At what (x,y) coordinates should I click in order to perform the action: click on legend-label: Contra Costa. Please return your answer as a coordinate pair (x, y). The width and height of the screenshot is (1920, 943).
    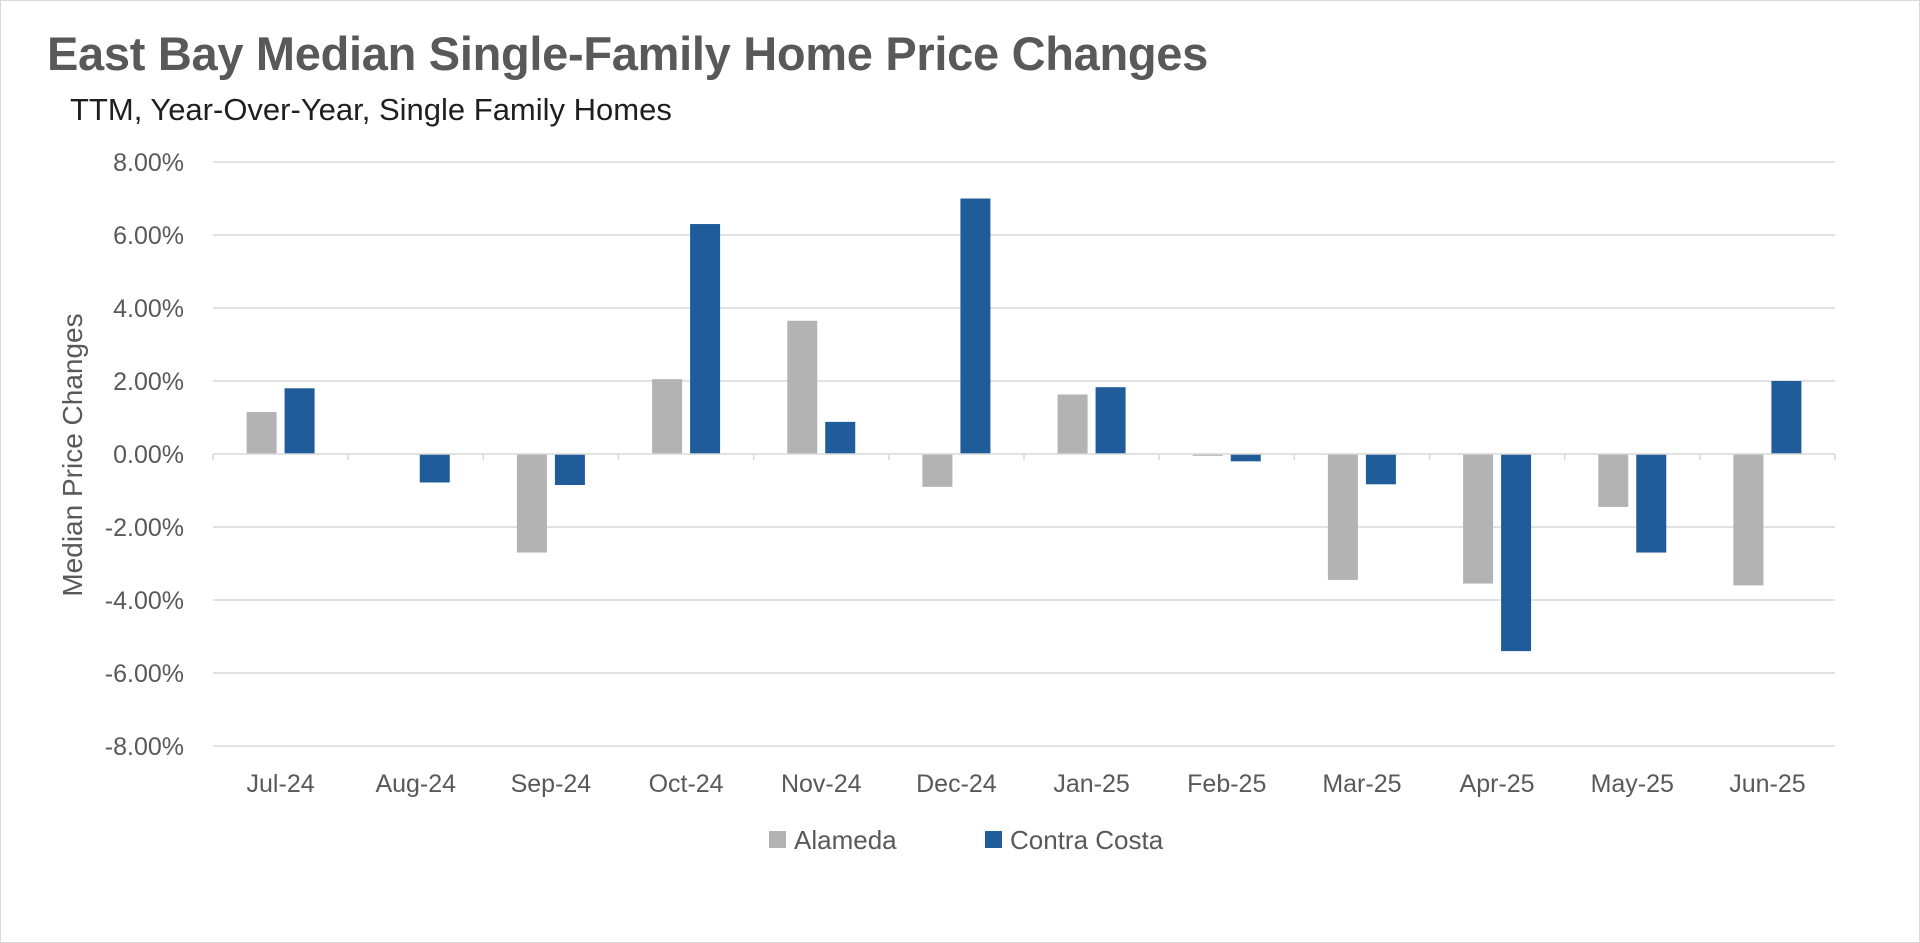
    Looking at the image, I should click on (1087, 840).